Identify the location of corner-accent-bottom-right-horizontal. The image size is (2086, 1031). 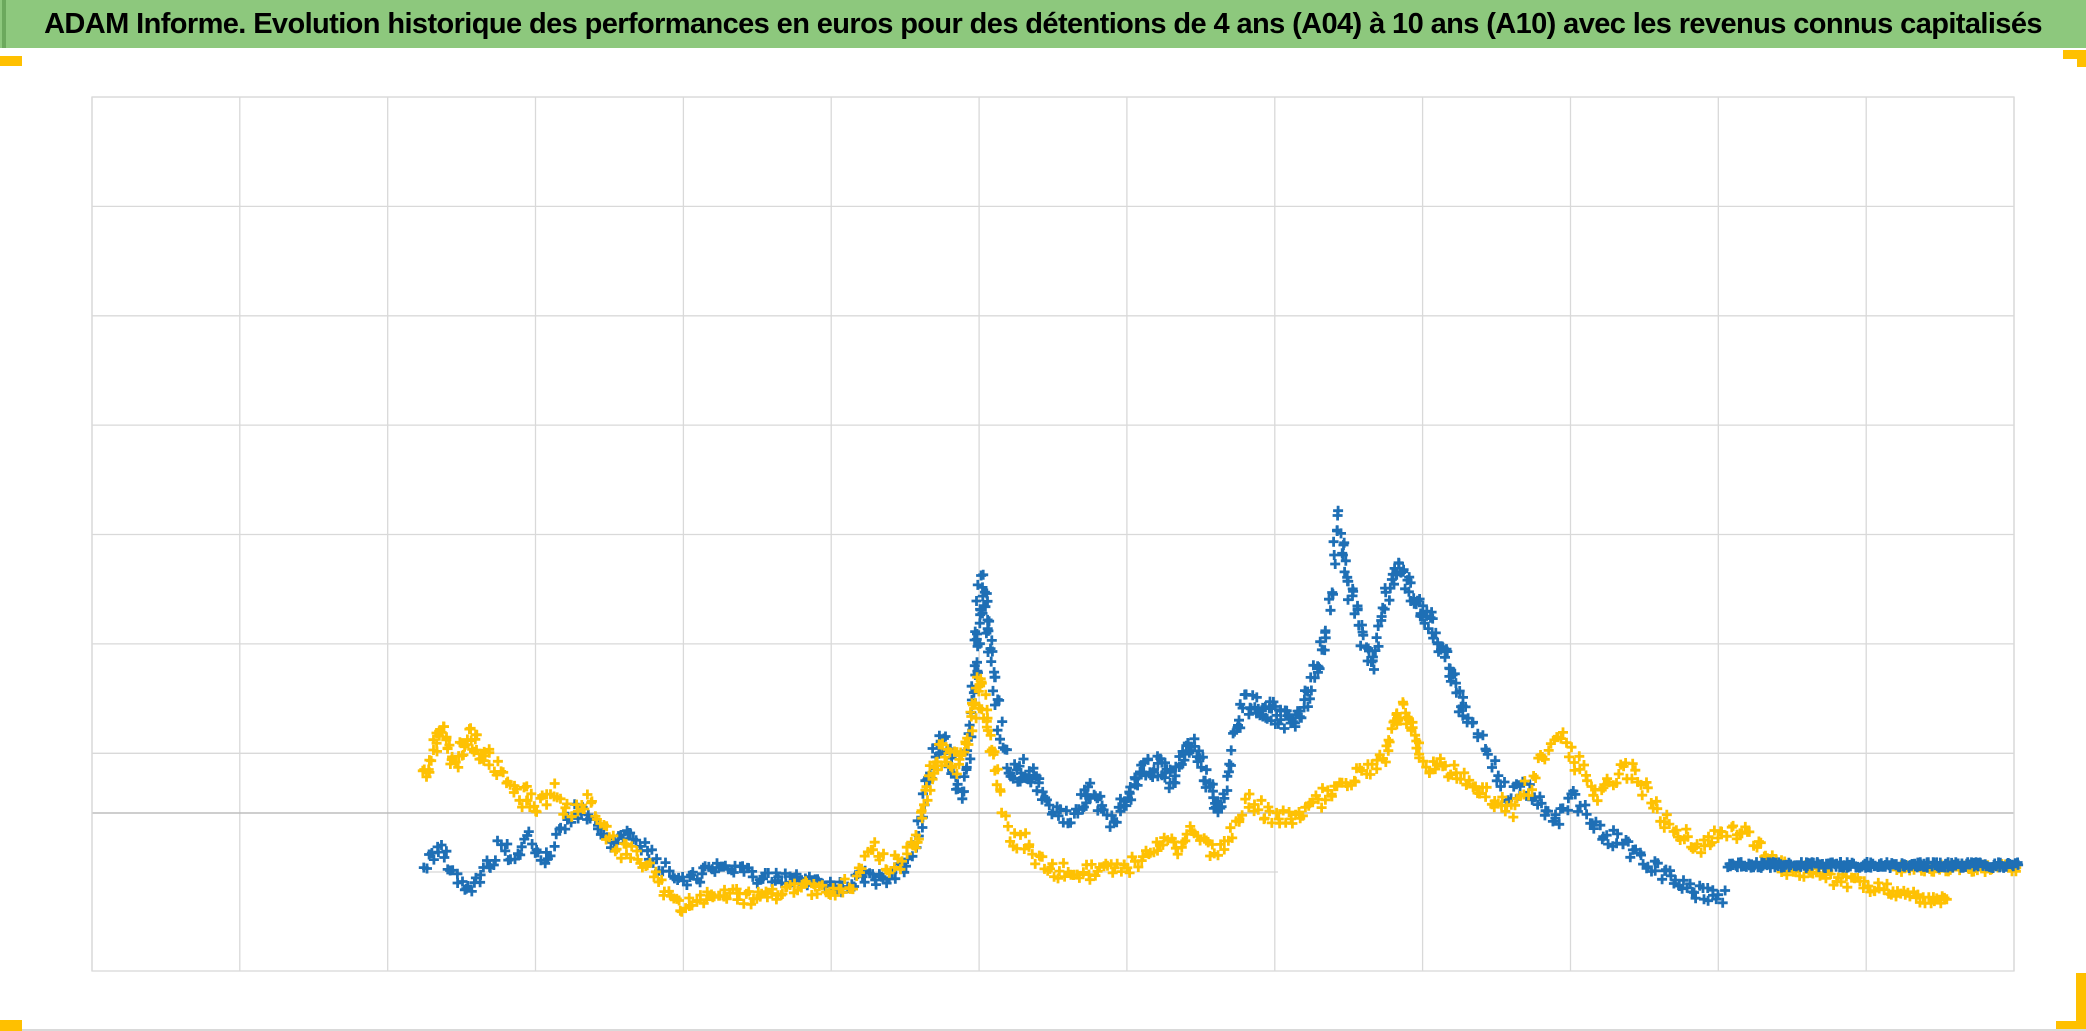
(2071, 1026).